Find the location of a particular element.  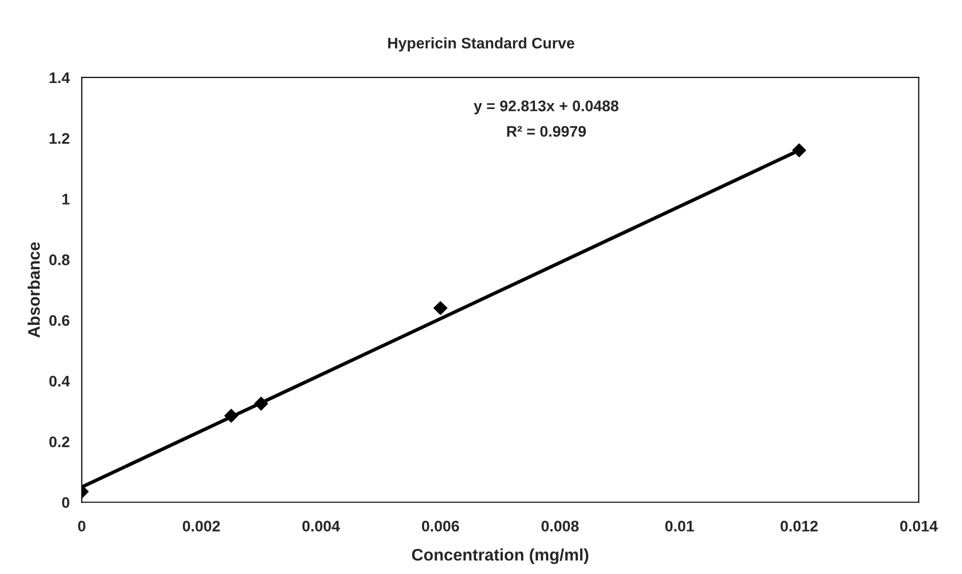

x-tick-label: 0.012 is located at coordinates (799, 526).